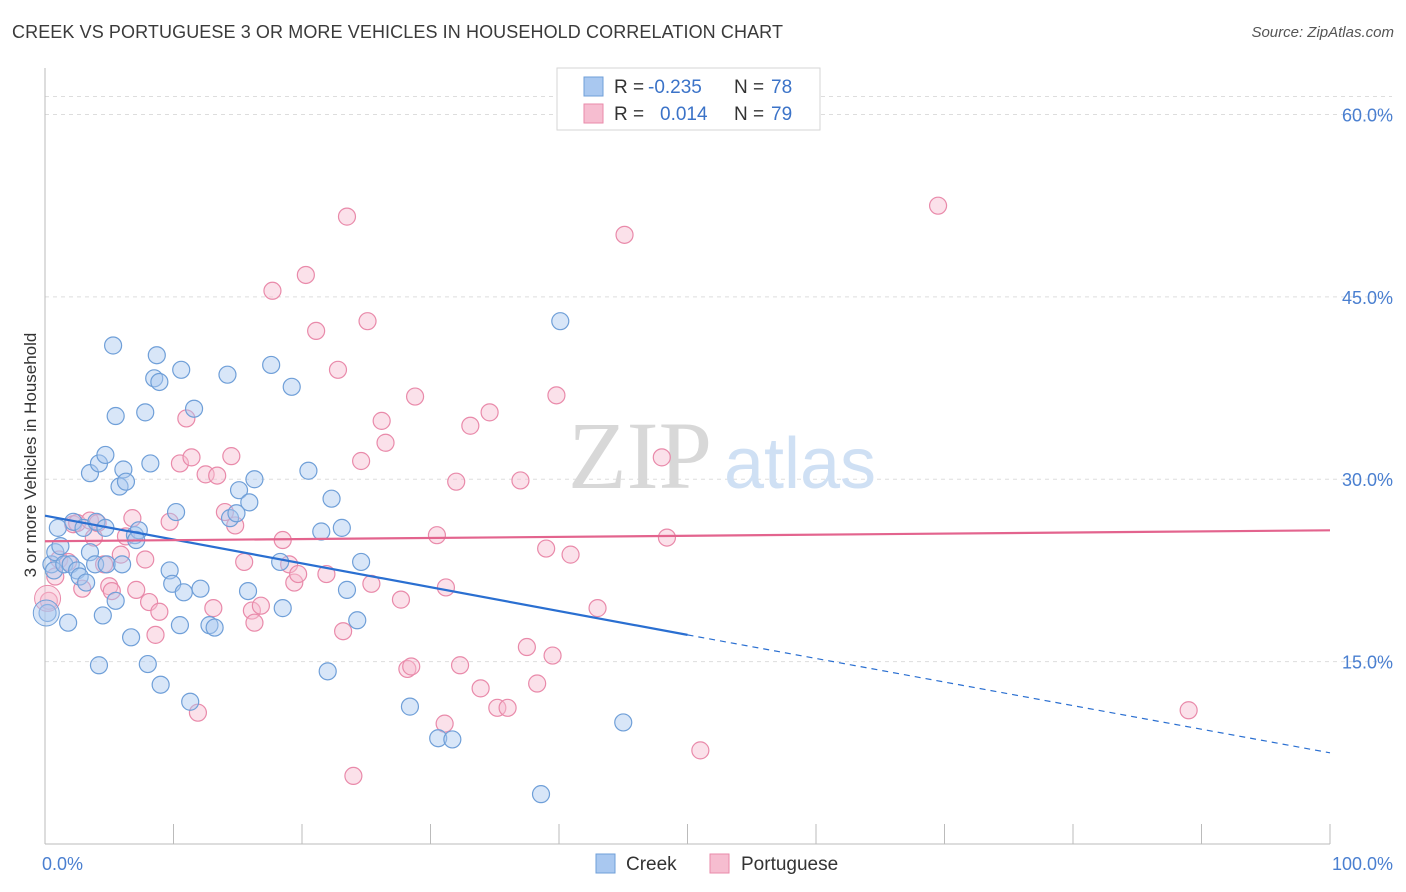 The image size is (1406, 892). What do you see at coordinates (30, 455) in the screenshot?
I see `y-axis-label: 3 or more Vehicles in Household` at bounding box center [30, 455].